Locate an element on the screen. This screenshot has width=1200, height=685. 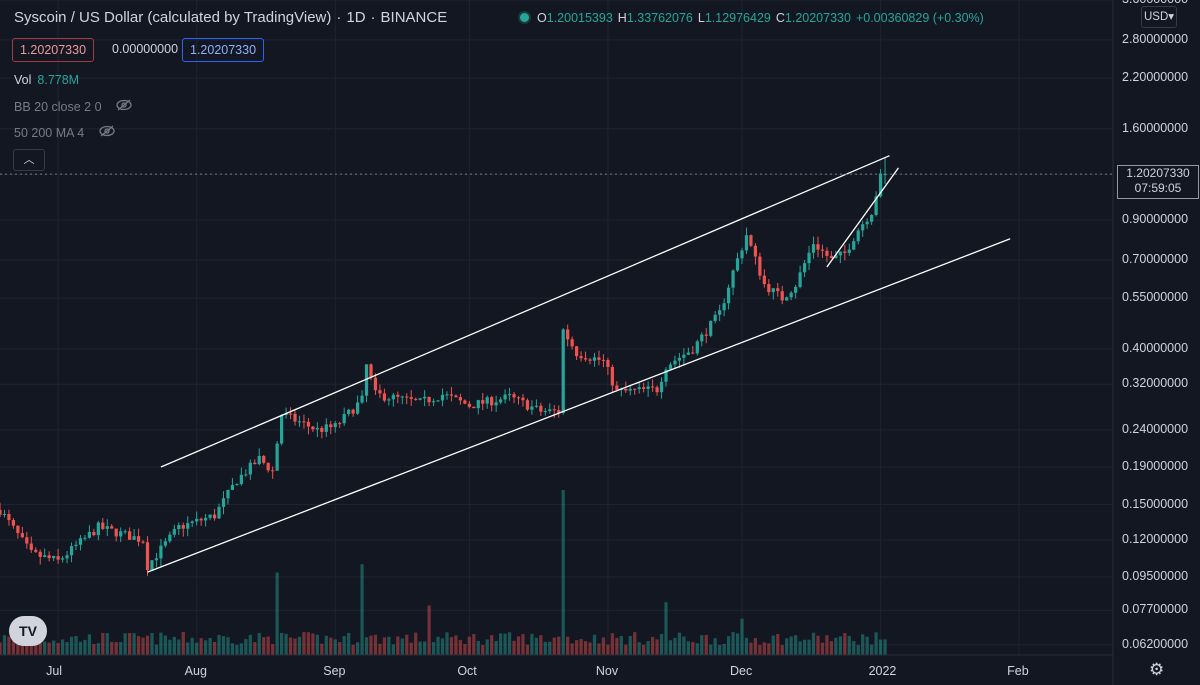
tradingview-logo-icon: TV is located at coordinates (28, 631).